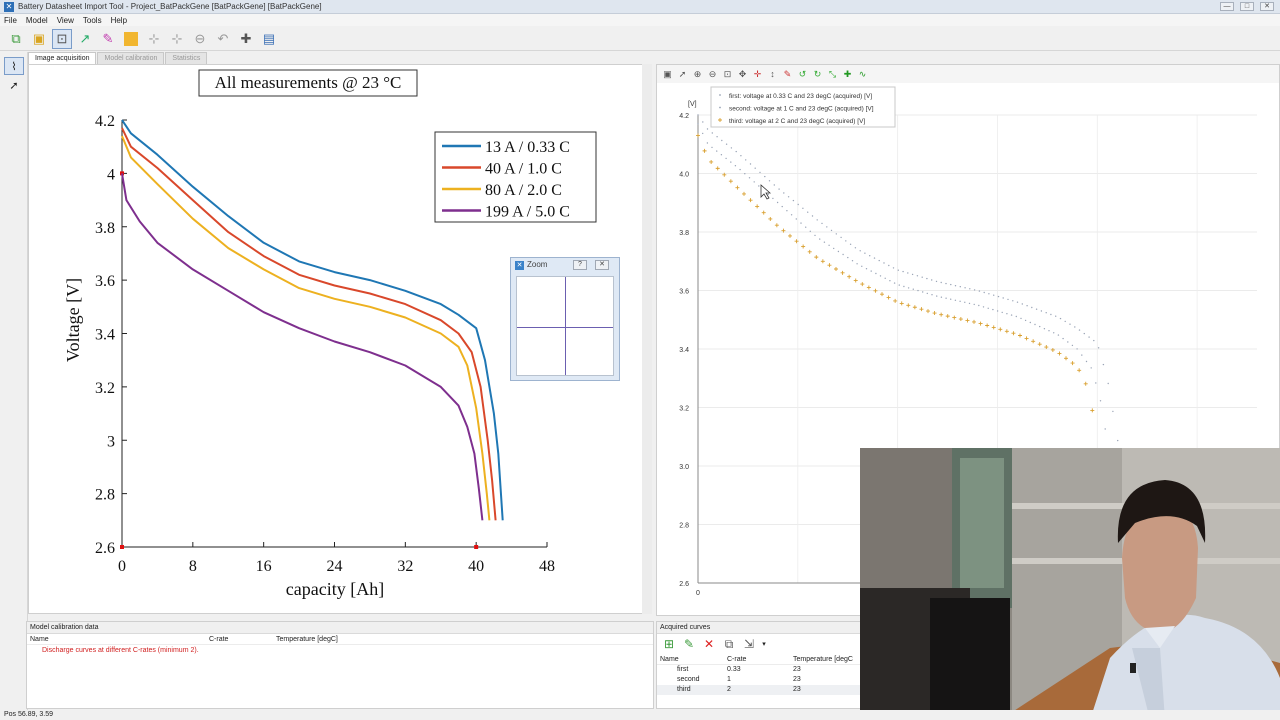  What do you see at coordinates (761, 690) in the screenshot?
I see `table-row: third 2 23` at bounding box center [761, 690].